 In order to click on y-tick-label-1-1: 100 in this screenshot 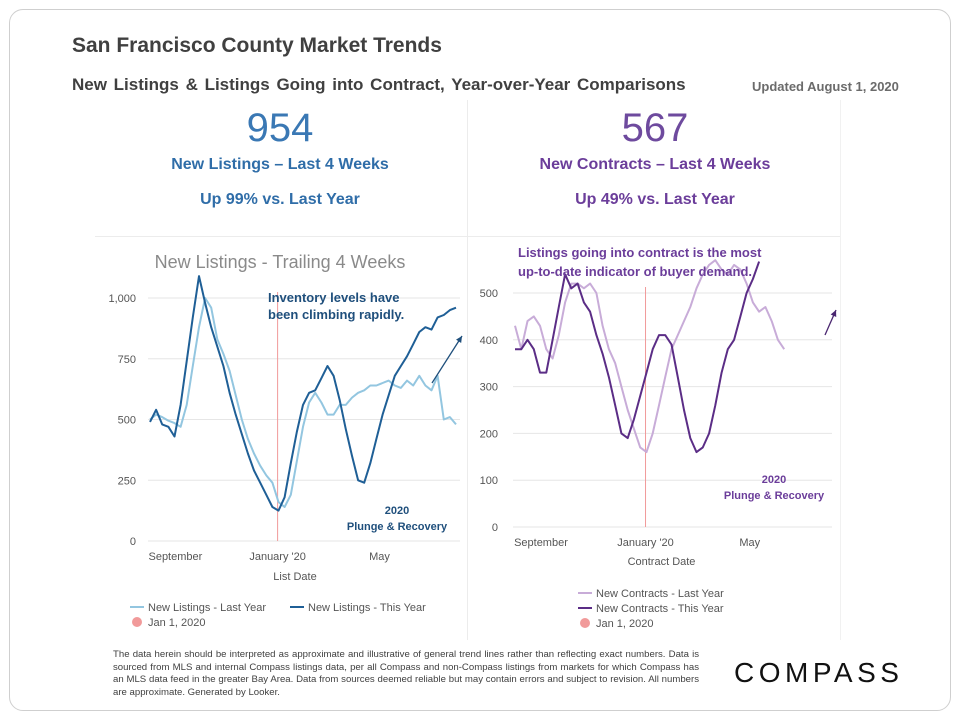, I will do `click(489, 481)`.